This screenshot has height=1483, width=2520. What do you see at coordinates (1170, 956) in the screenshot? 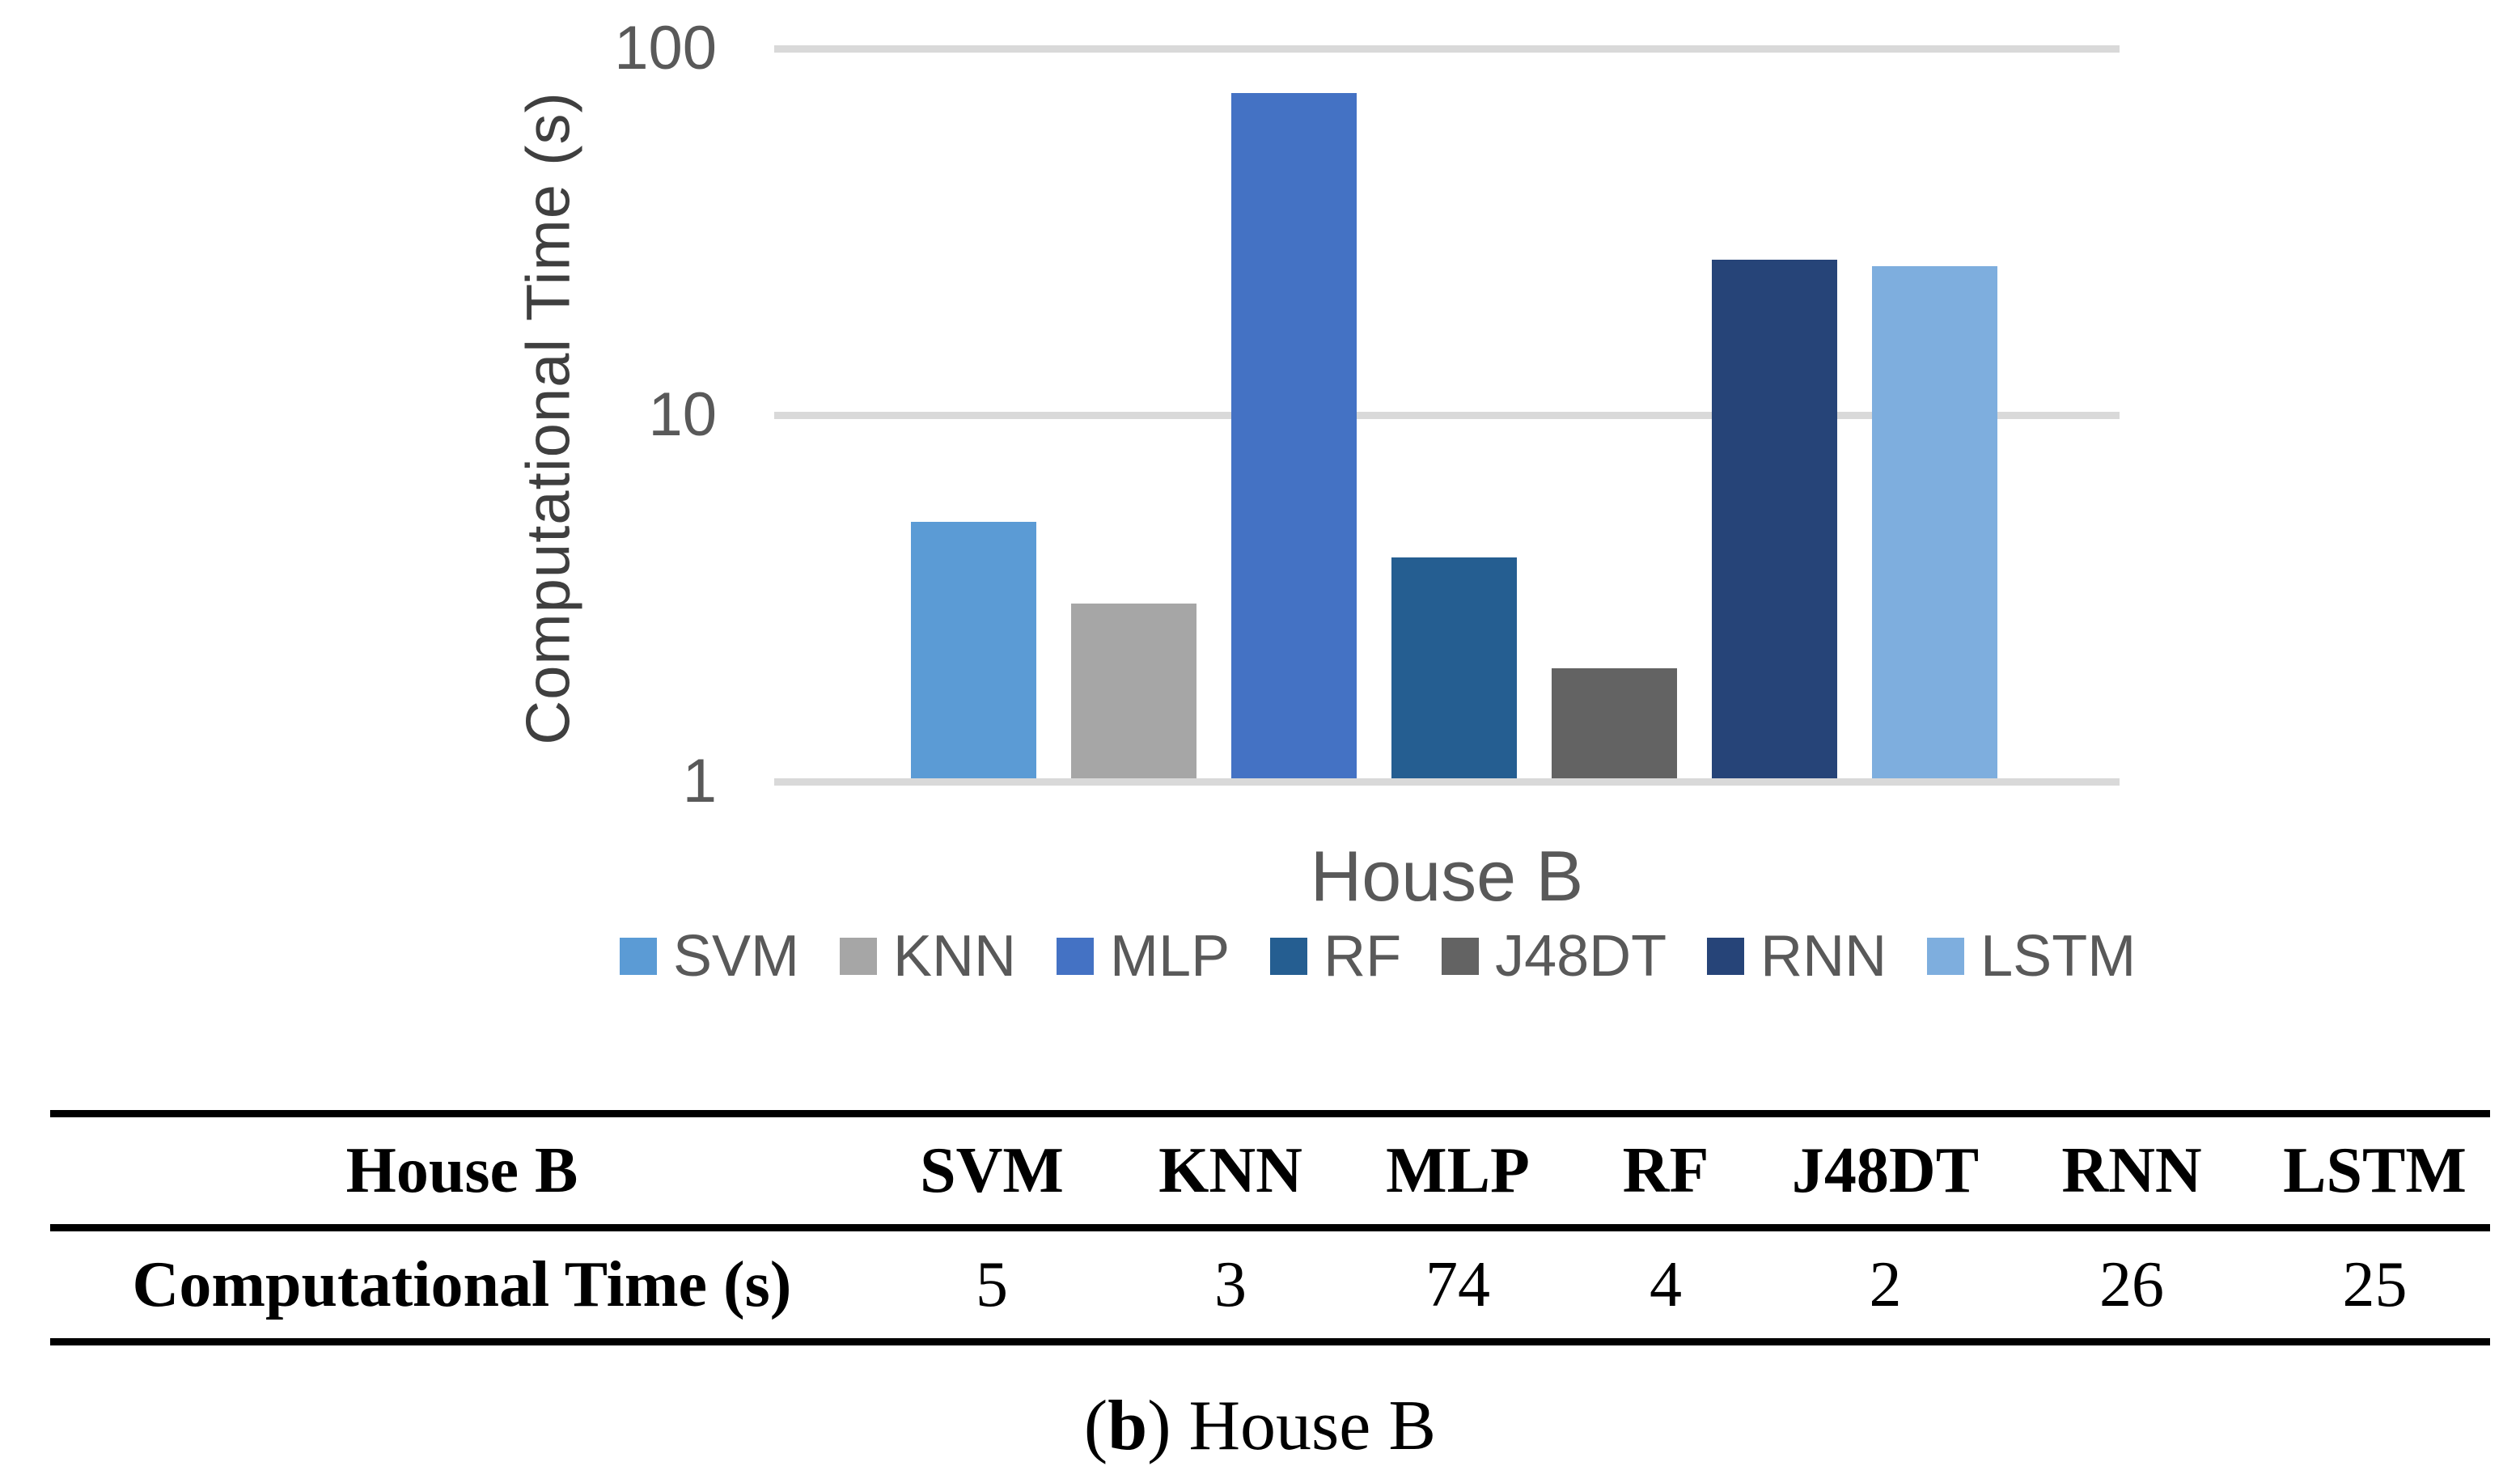
I see `legend-label-mlp: MLP` at bounding box center [1170, 956].